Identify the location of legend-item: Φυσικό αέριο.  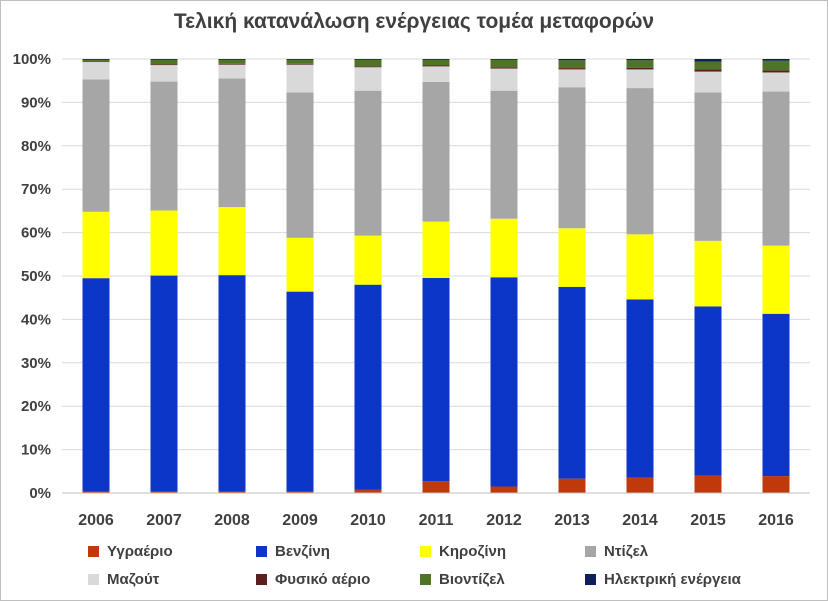
(313, 579).